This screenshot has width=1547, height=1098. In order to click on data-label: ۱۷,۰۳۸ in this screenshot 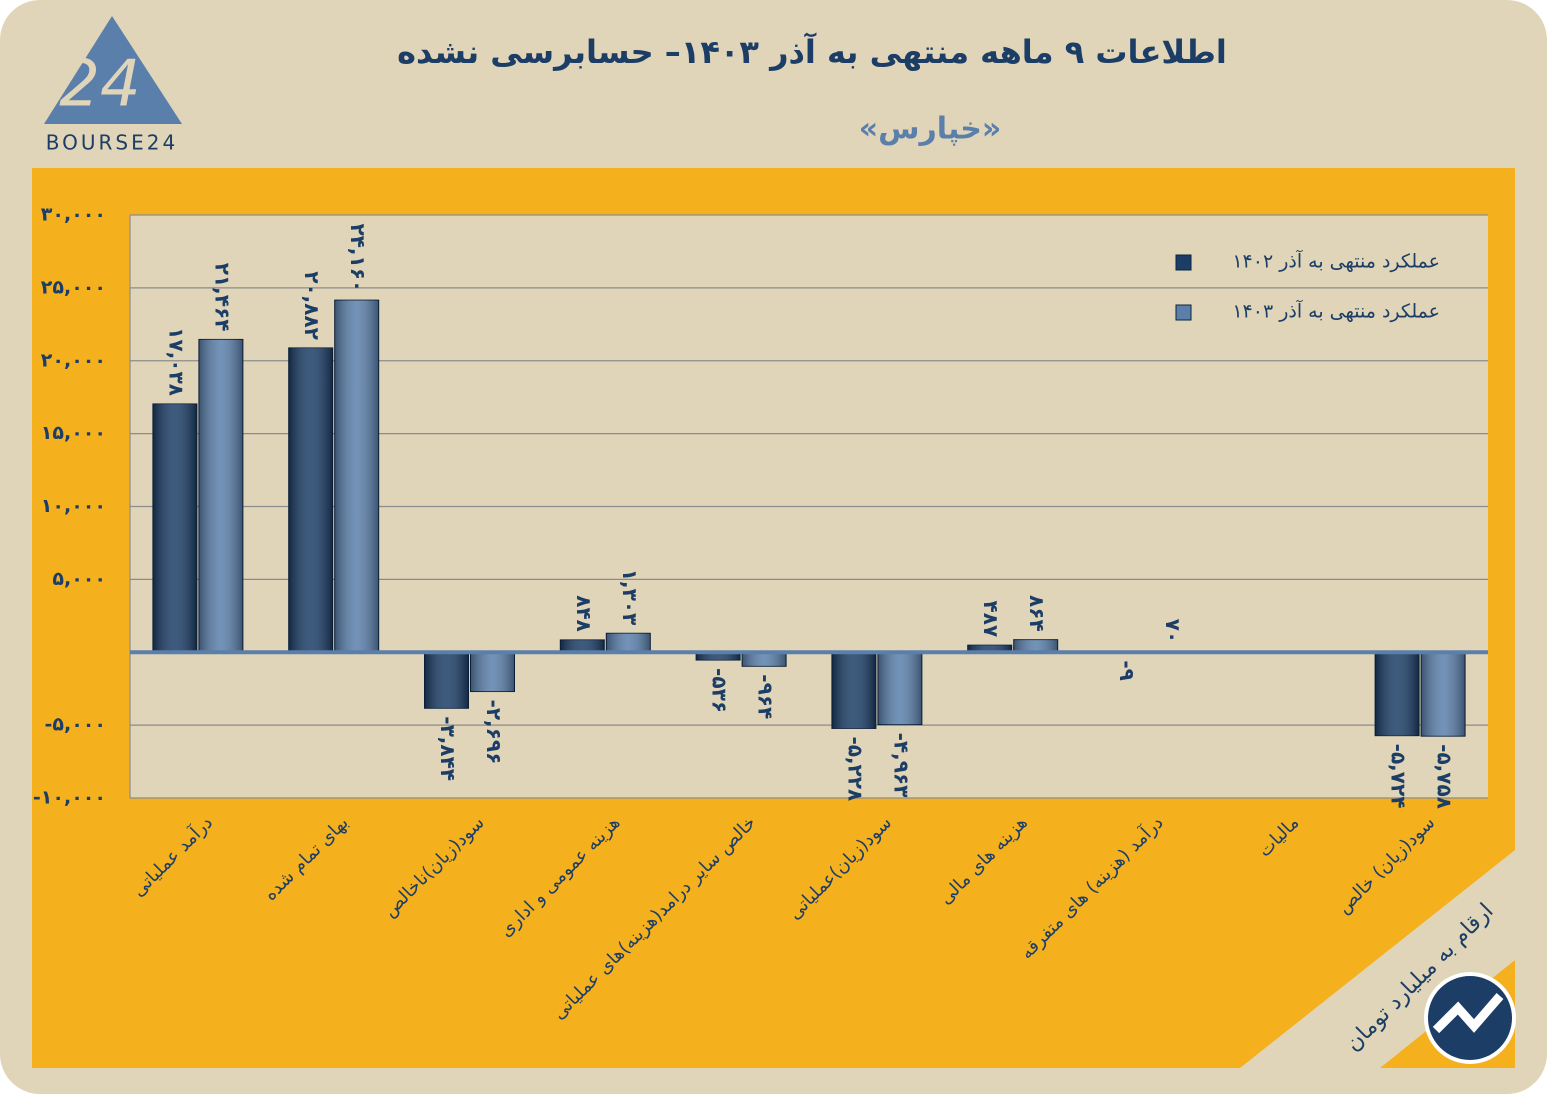, I will do `click(176, 361)`.